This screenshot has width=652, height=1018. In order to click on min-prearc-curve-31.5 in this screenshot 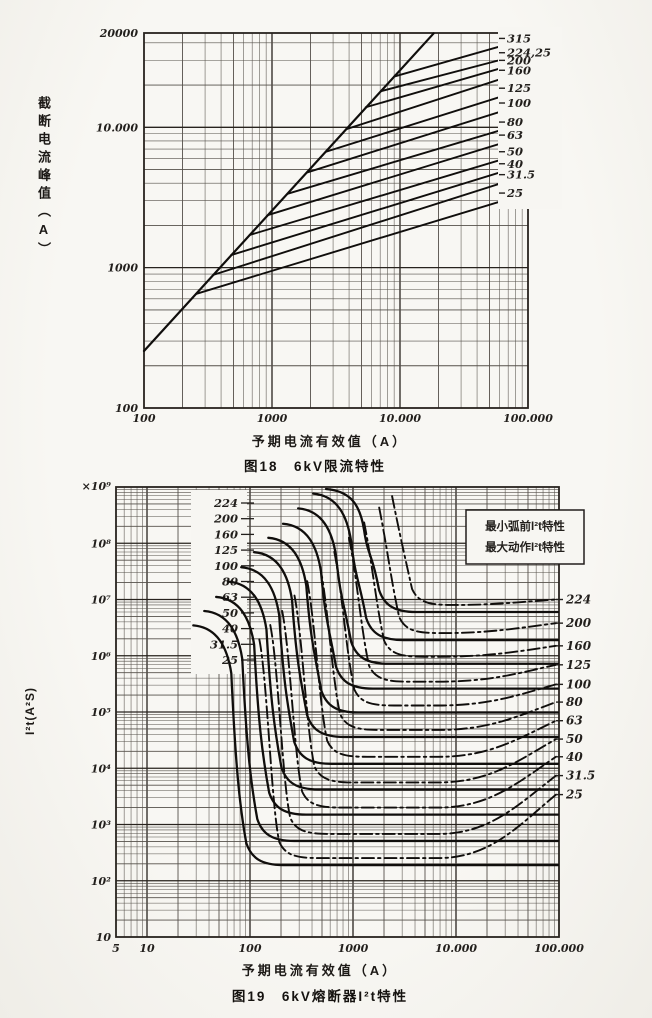, I will do `click(381, 726)`.